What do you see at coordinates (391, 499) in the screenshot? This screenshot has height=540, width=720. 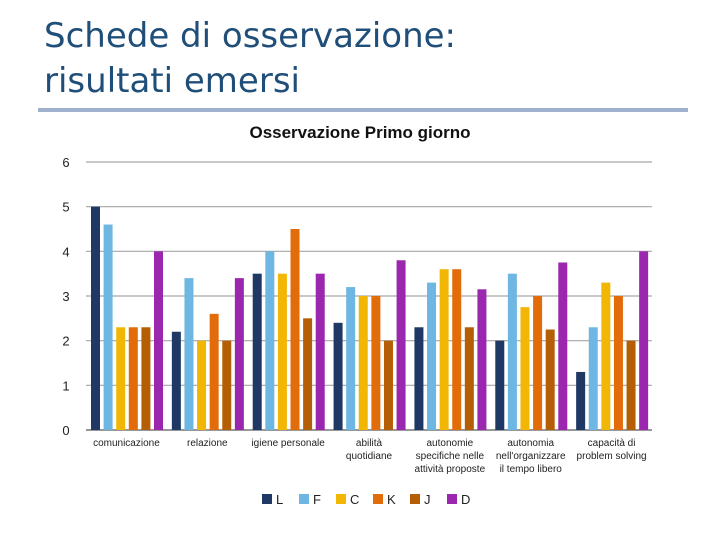 I see `legend-label-K: K` at bounding box center [391, 499].